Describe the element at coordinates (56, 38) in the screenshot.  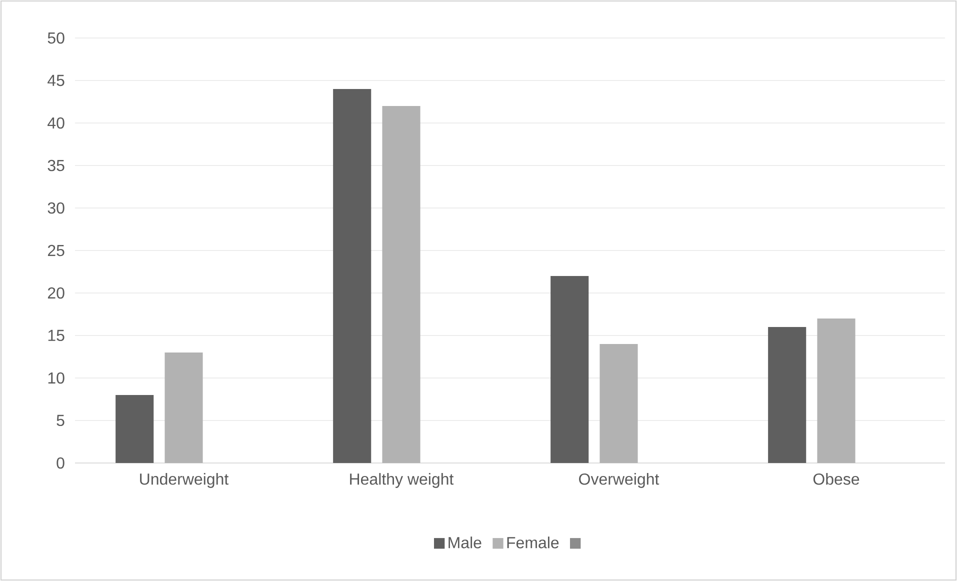
I see `y-tick-label: 50` at that location.